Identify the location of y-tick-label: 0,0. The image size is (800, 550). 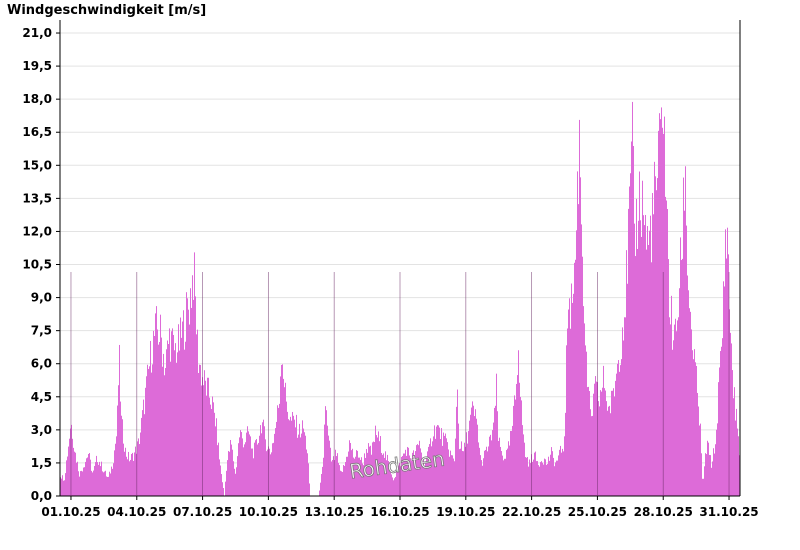
(41, 496).